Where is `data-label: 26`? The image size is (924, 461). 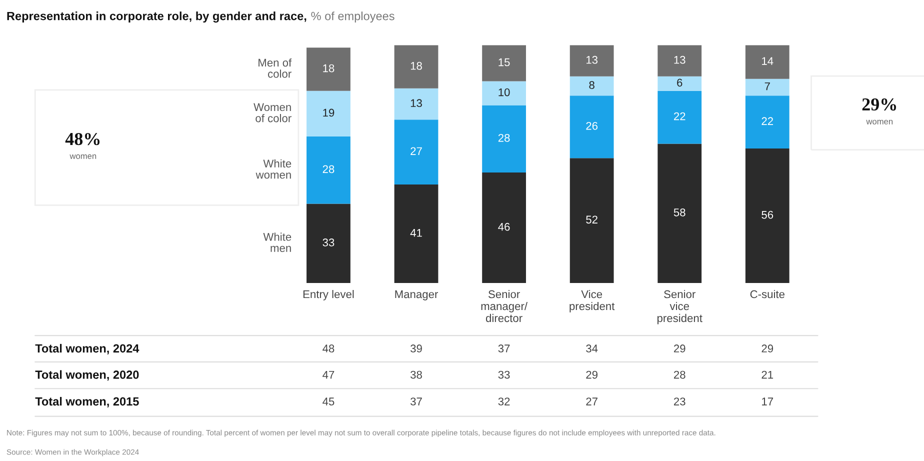 data-label: 26 is located at coordinates (592, 126).